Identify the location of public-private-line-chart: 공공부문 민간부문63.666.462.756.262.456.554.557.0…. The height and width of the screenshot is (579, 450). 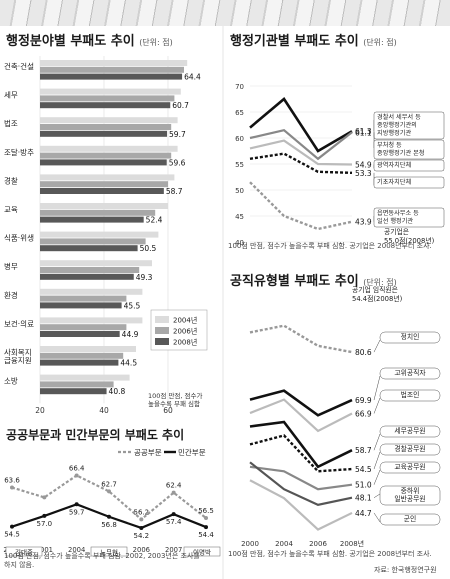
(111, 498).